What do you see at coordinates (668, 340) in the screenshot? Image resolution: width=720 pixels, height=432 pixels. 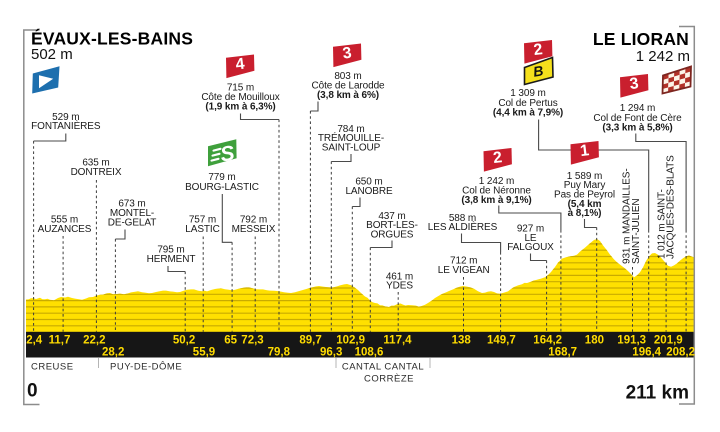 I see `svg-text: 201,9` at bounding box center [668, 340].